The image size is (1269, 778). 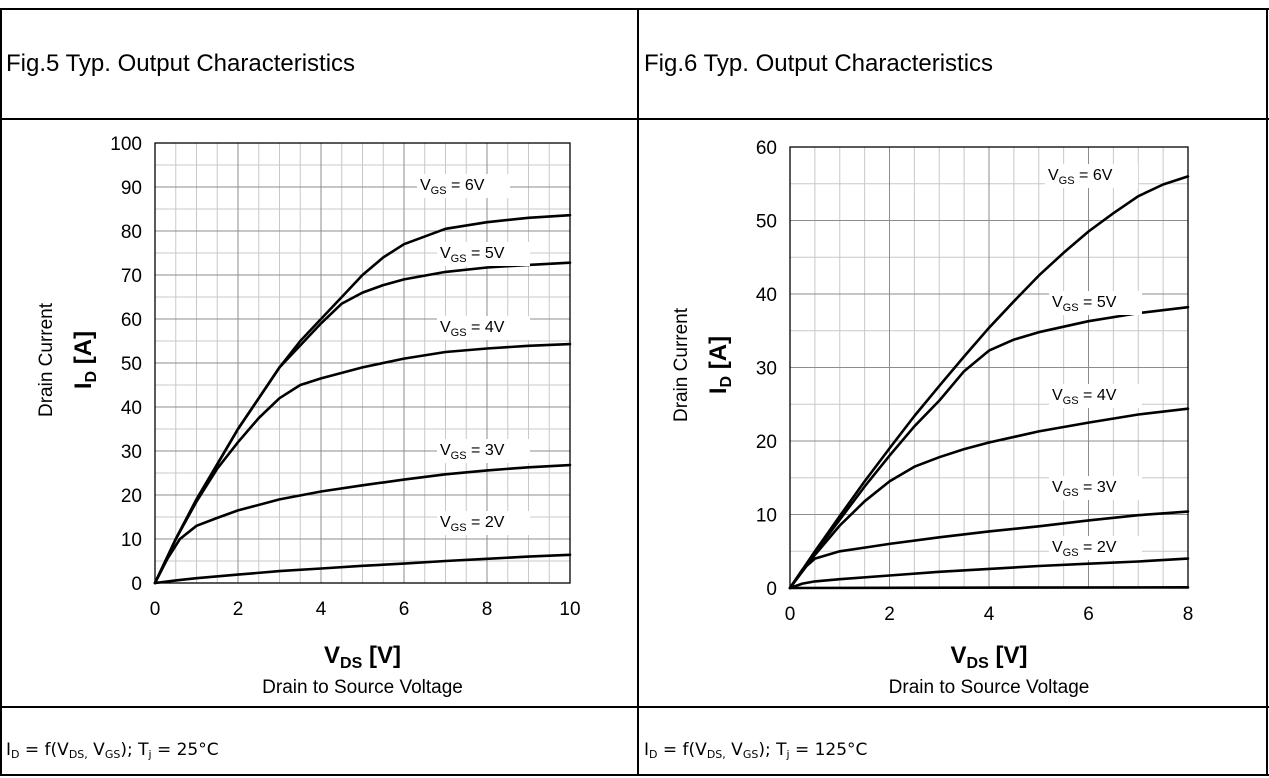 I want to click on fig5-y-tick-label: 30, so click(x=131, y=452).